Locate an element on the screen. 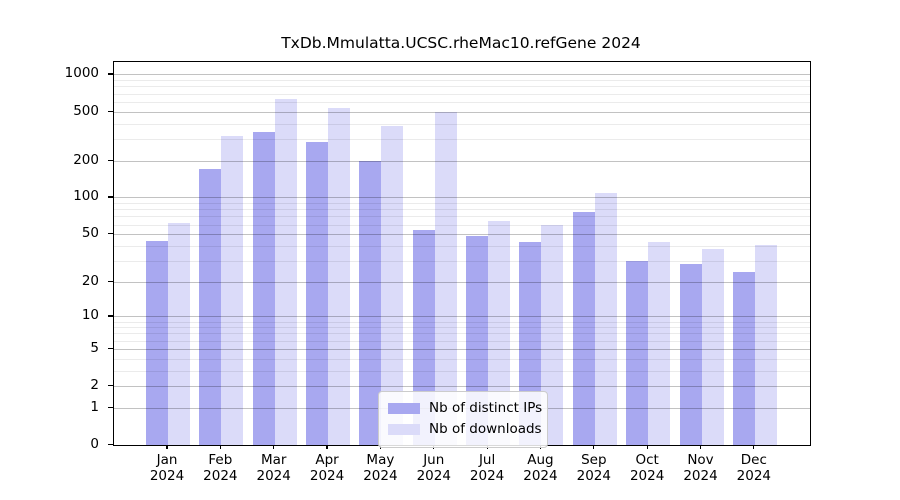  y-tick-label-1000: 1000 is located at coordinates (81, 73).